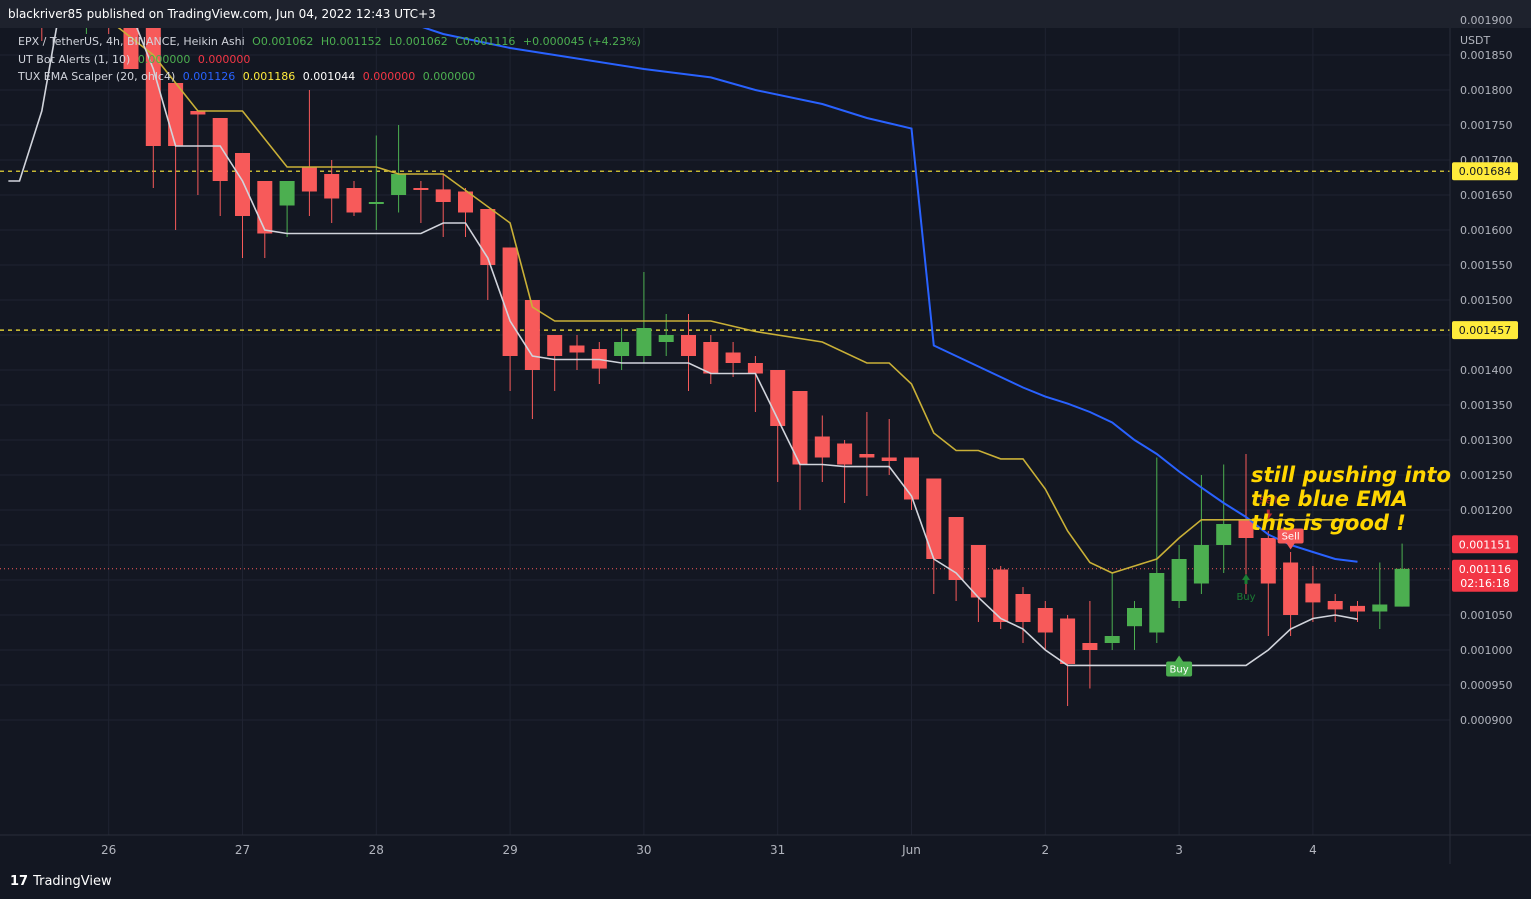 This screenshot has height=899, width=1531. I want to click on y-tick-label: 0.001850, so click(1486, 55).